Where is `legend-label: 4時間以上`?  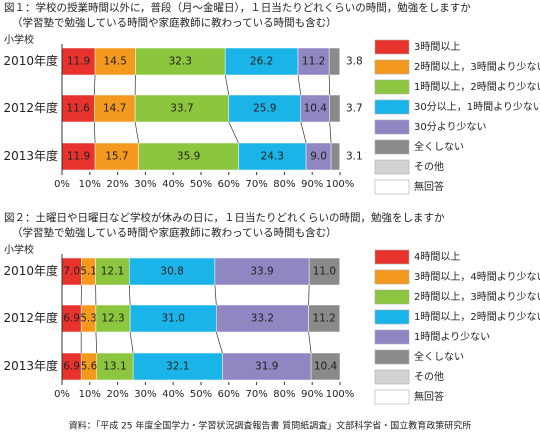
legend-label: 4時間以上 is located at coordinates (437, 257).